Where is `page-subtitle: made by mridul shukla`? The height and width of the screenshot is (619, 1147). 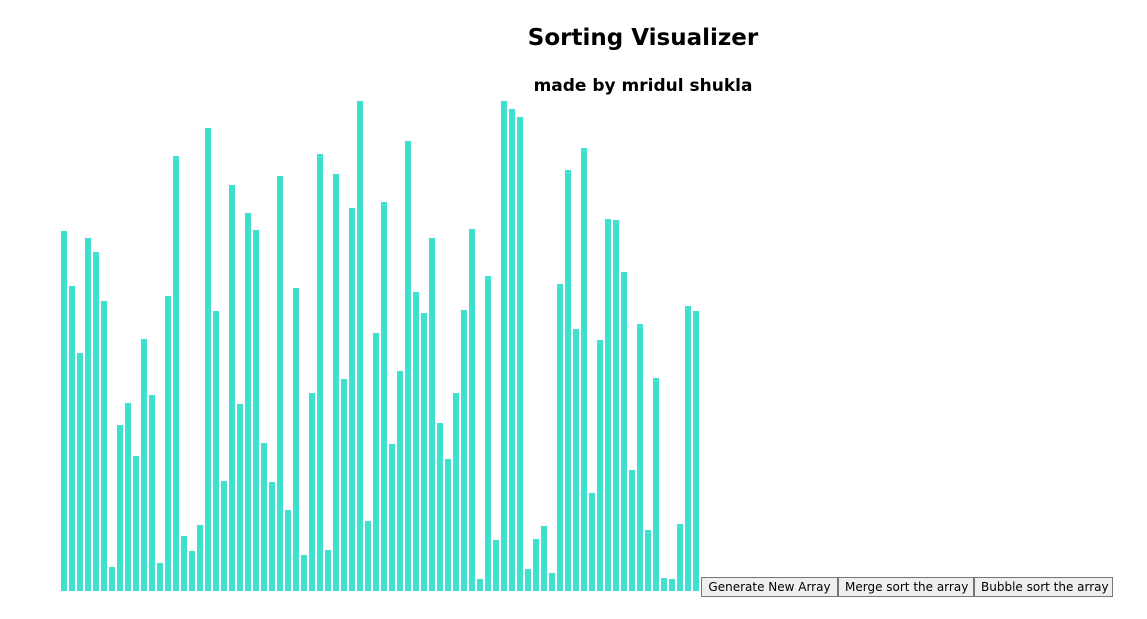
page-subtitle: made by mridul shukla is located at coordinates (643, 86).